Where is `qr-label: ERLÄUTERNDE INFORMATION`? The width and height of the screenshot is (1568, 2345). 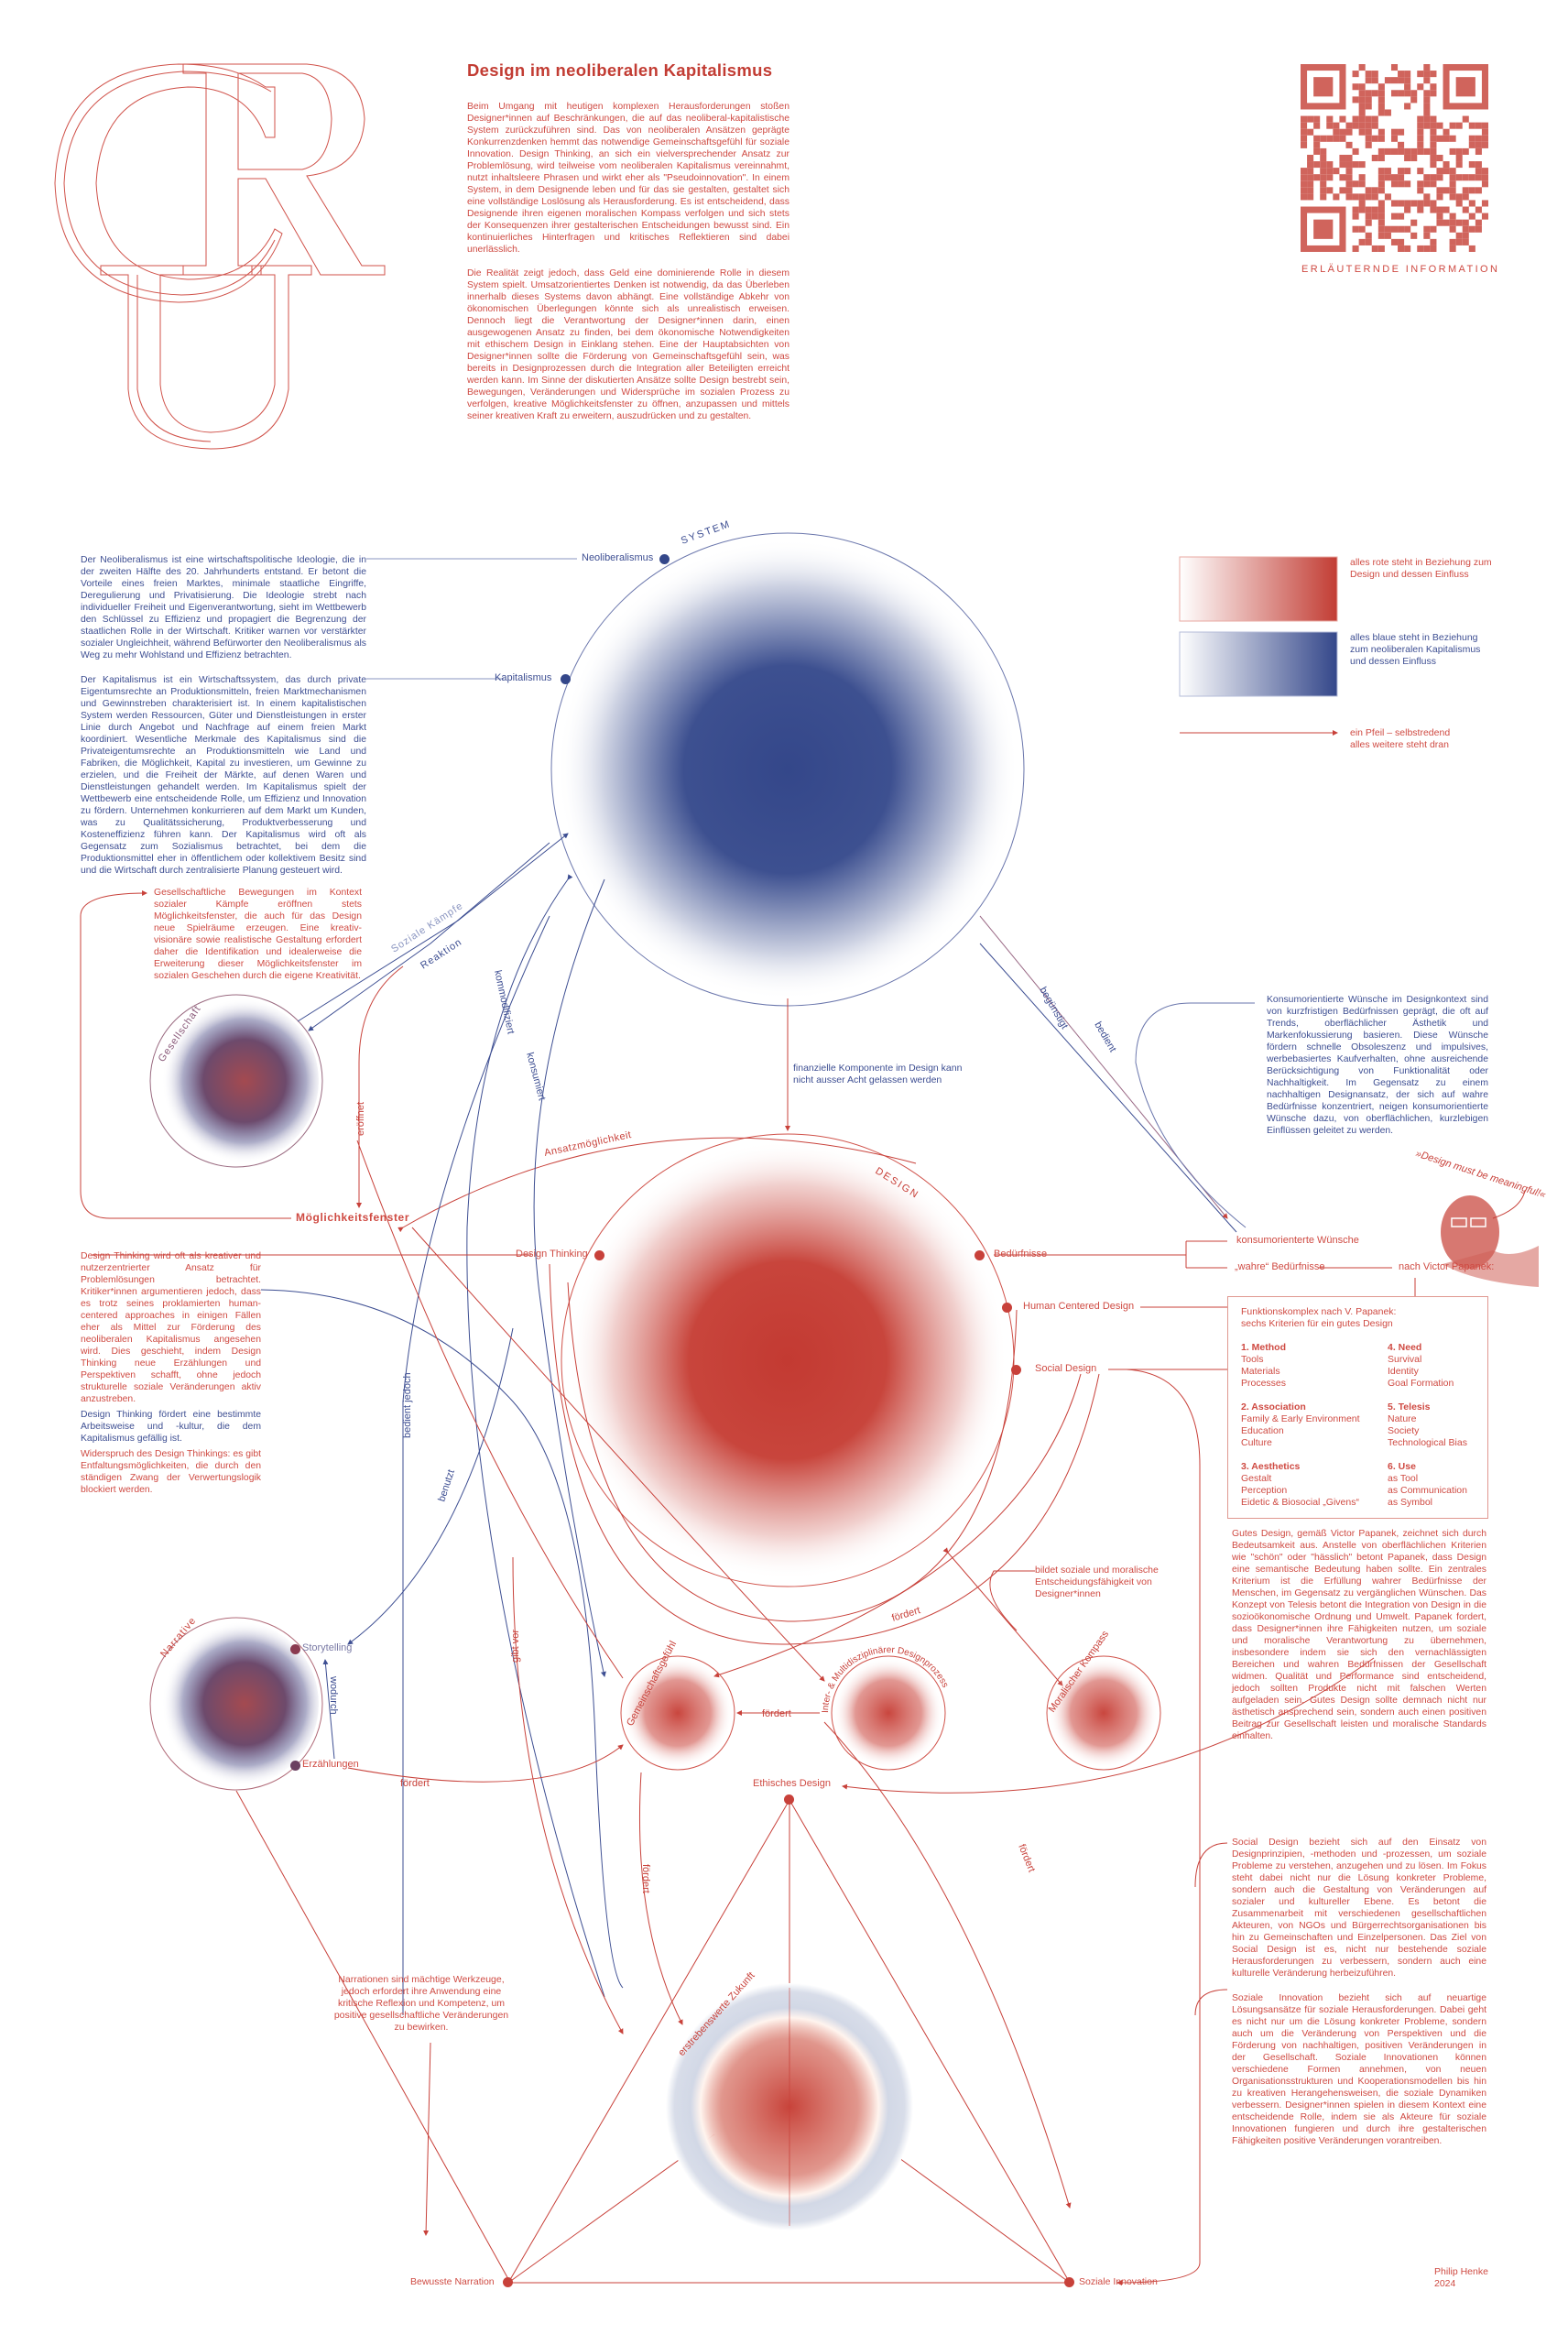 qr-label: ERLÄUTERNDE INFORMATION is located at coordinates (1400, 269).